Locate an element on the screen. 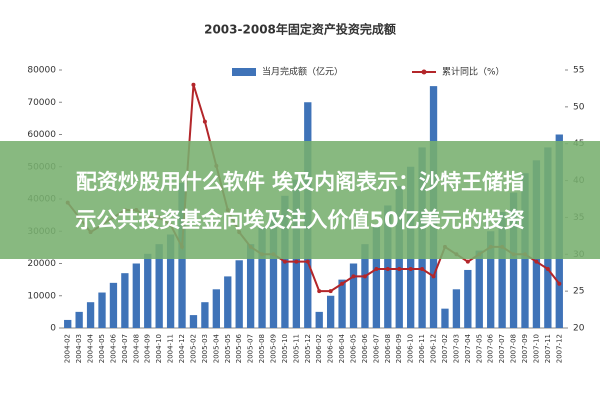 This screenshot has width=600, height=404. y-tick-label: 20000 is located at coordinates (41, 264).